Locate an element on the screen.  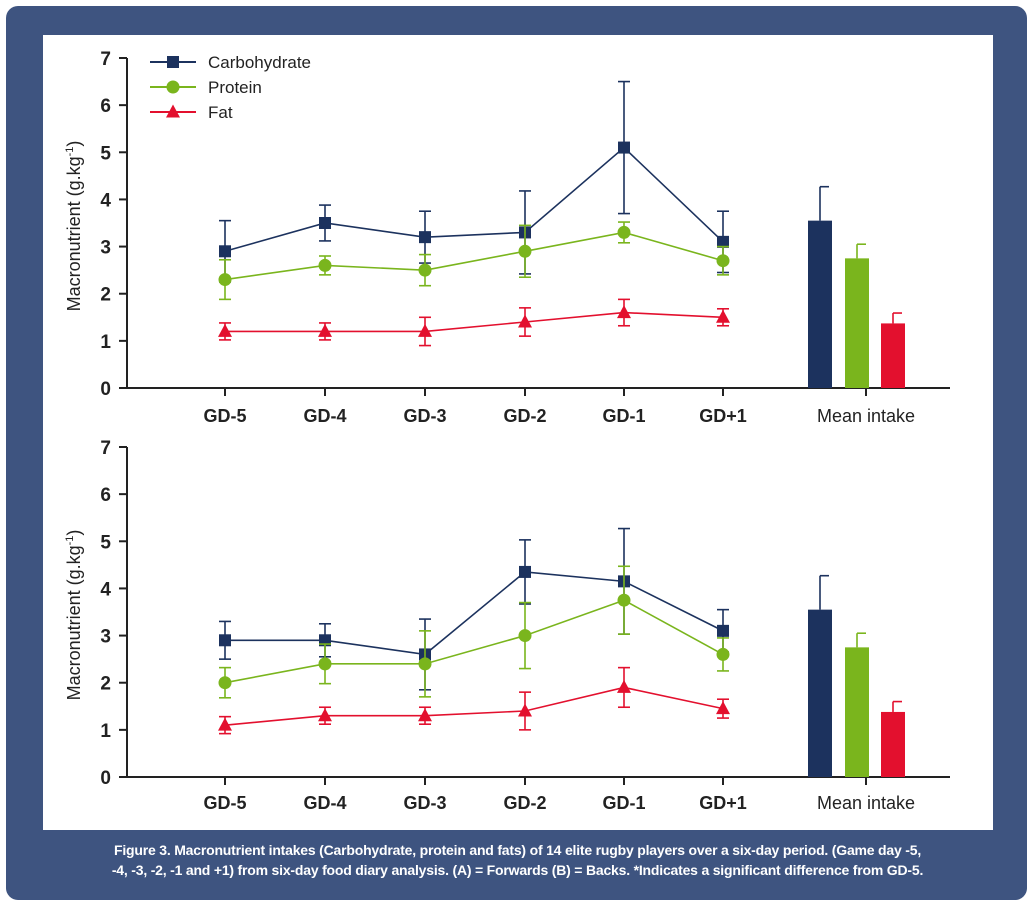
legend: Carbohydrate Protein Fat is located at coordinates (230, 87).